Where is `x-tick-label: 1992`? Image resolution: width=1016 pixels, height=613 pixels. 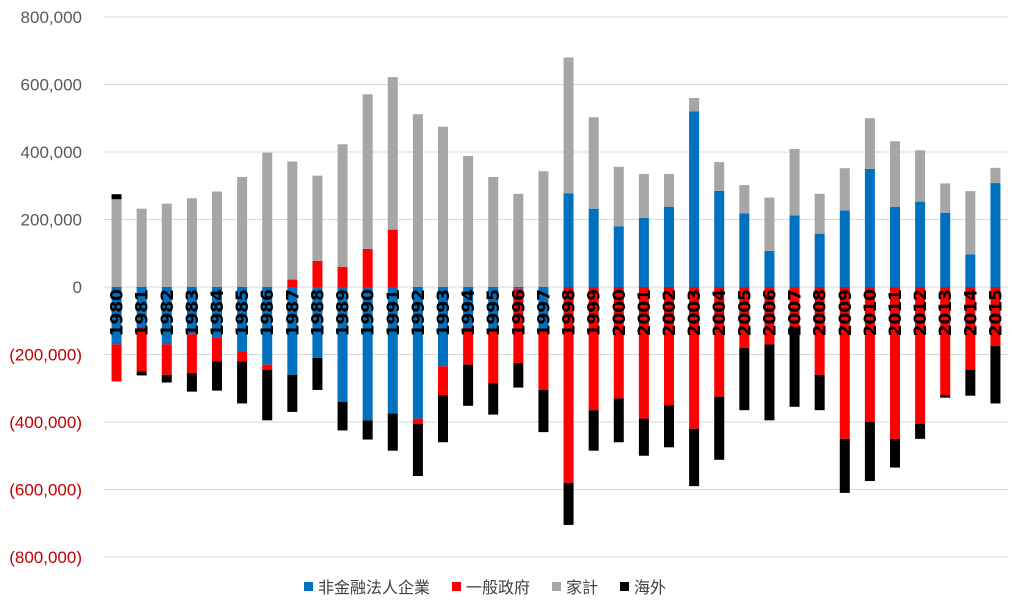
x-tick-label: 1992 is located at coordinates (419, 312).